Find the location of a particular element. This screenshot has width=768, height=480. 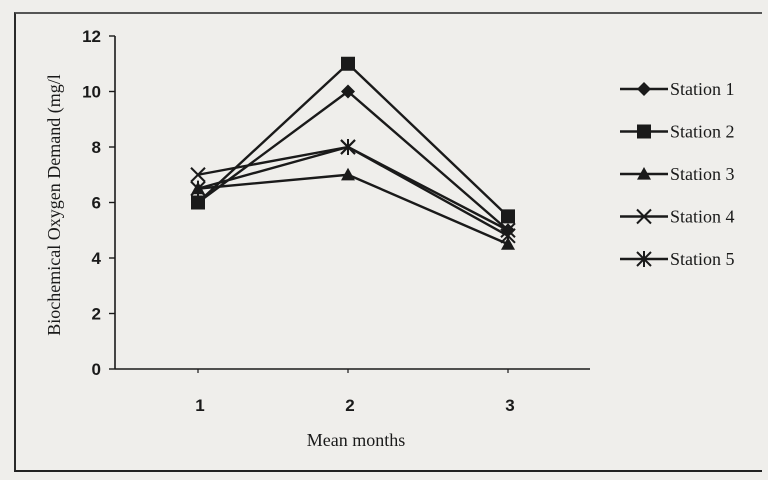

y-ticks: 0 2 4 6 8 10 12 is located at coordinates (98, 203).